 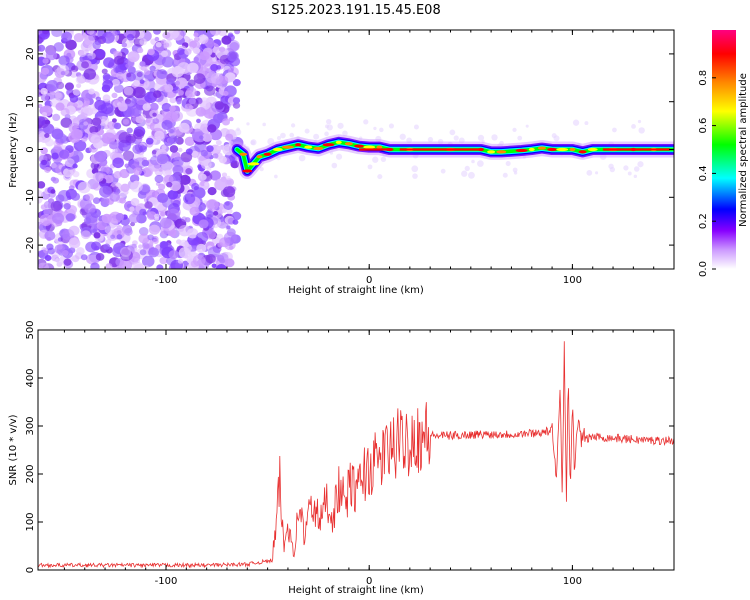 I want to click on spectral-ridge, so click(x=451, y=156).